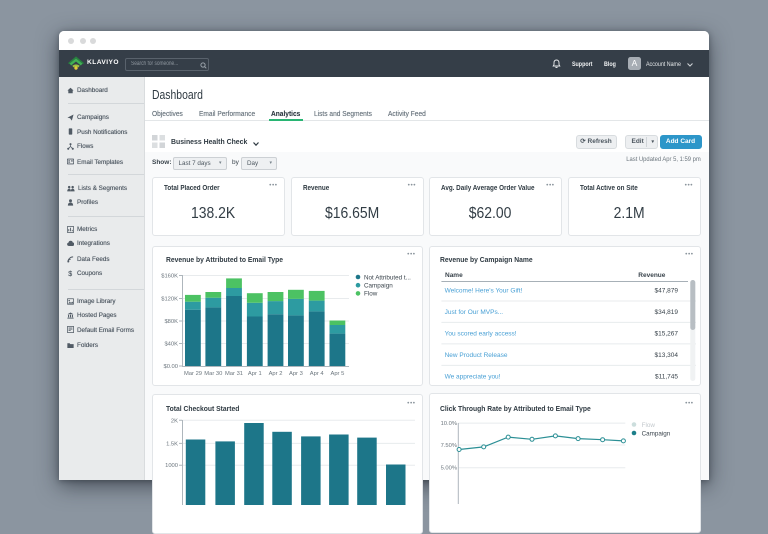  What do you see at coordinates (171, 466) in the screenshot?
I see `svg-text: 1000` at bounding box center [171, 466].